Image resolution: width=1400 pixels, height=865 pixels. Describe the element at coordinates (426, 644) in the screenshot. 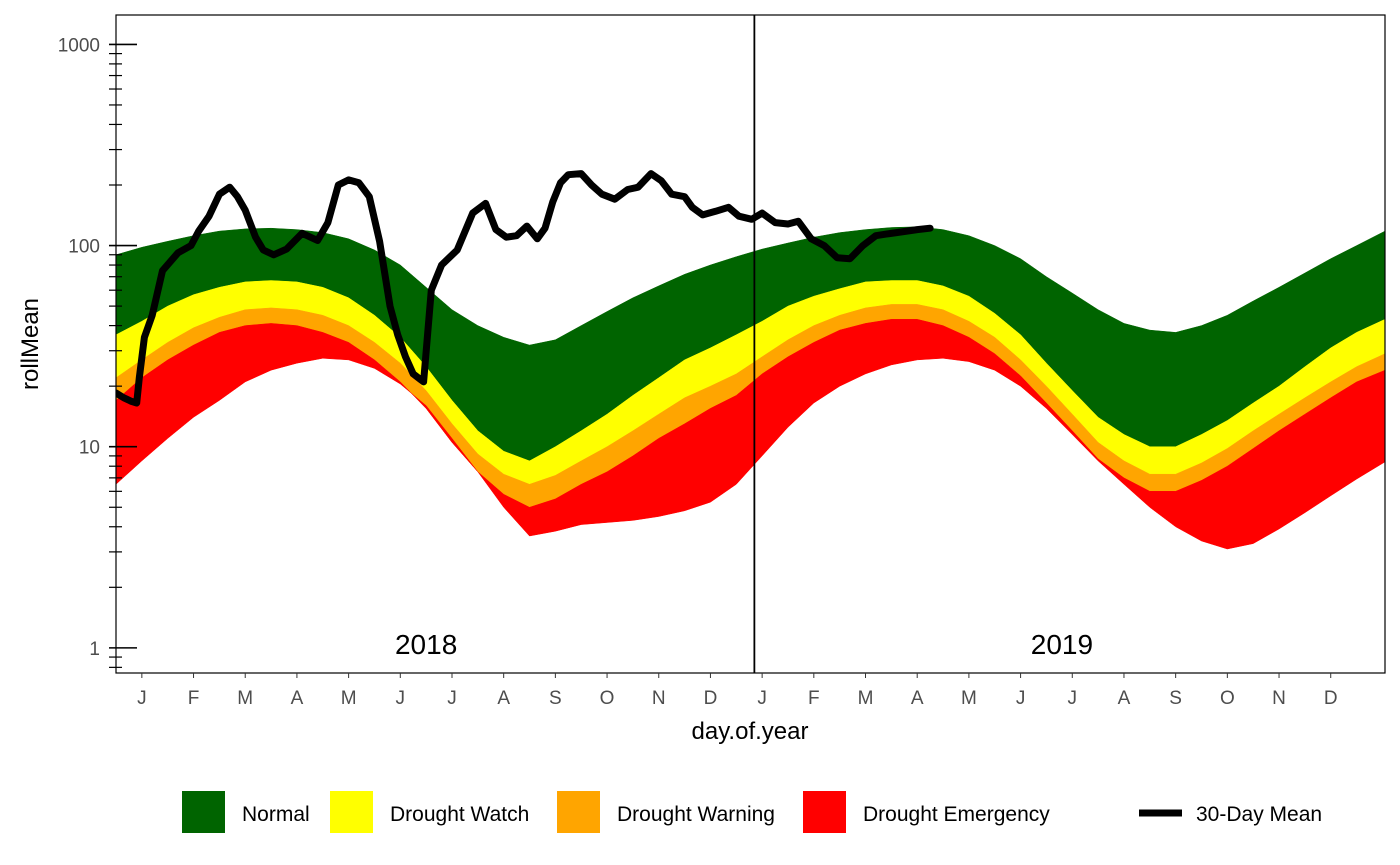

I see `year-label: 2018` at that location.